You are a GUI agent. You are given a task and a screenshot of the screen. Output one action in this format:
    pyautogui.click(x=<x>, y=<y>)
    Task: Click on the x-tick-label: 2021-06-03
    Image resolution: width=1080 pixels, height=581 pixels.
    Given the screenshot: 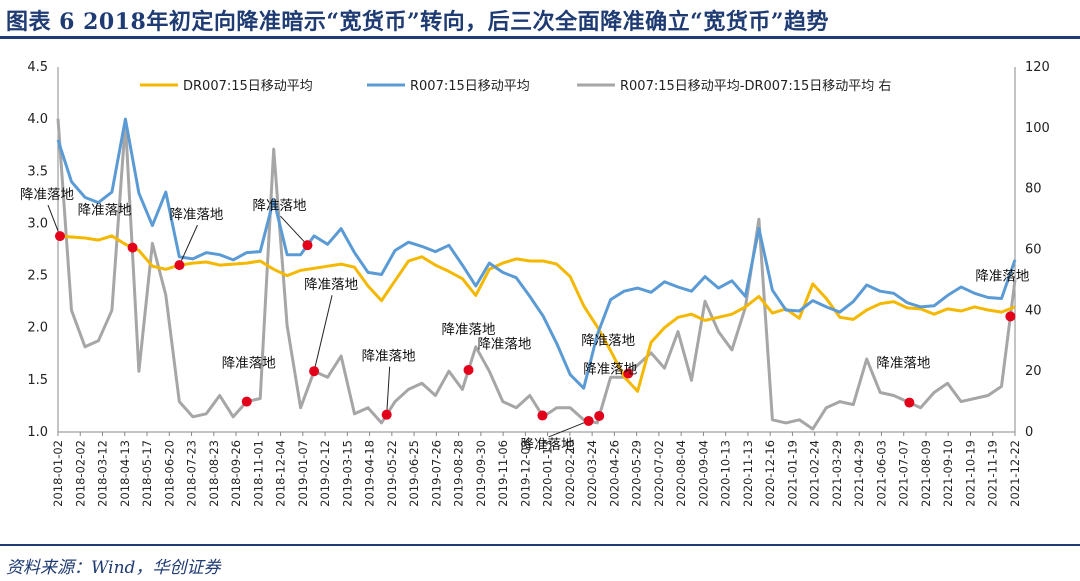 What is the action you would take?
    pyautogui.click(x=881, y=473)
    